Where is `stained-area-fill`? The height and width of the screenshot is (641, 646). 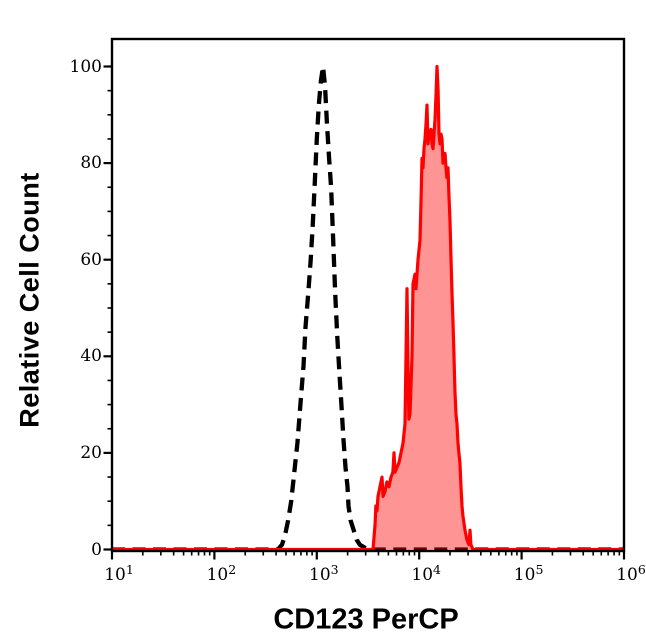 stained-area-fill is located at coordinates (423, 308).